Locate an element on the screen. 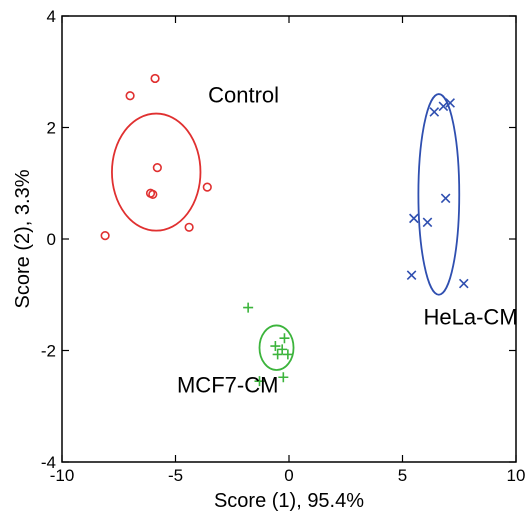 The width and height of the screenshot is (529, 517). control-ellipse is located at coordinates (156, 172).